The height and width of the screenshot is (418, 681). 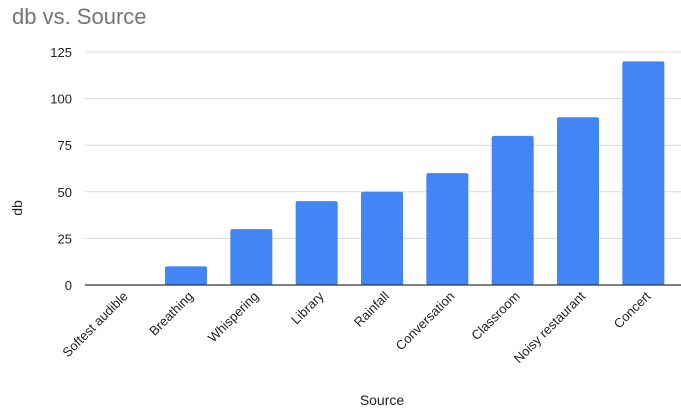 I want to click on y-tick-label: 75, so click(x=65, y=145).